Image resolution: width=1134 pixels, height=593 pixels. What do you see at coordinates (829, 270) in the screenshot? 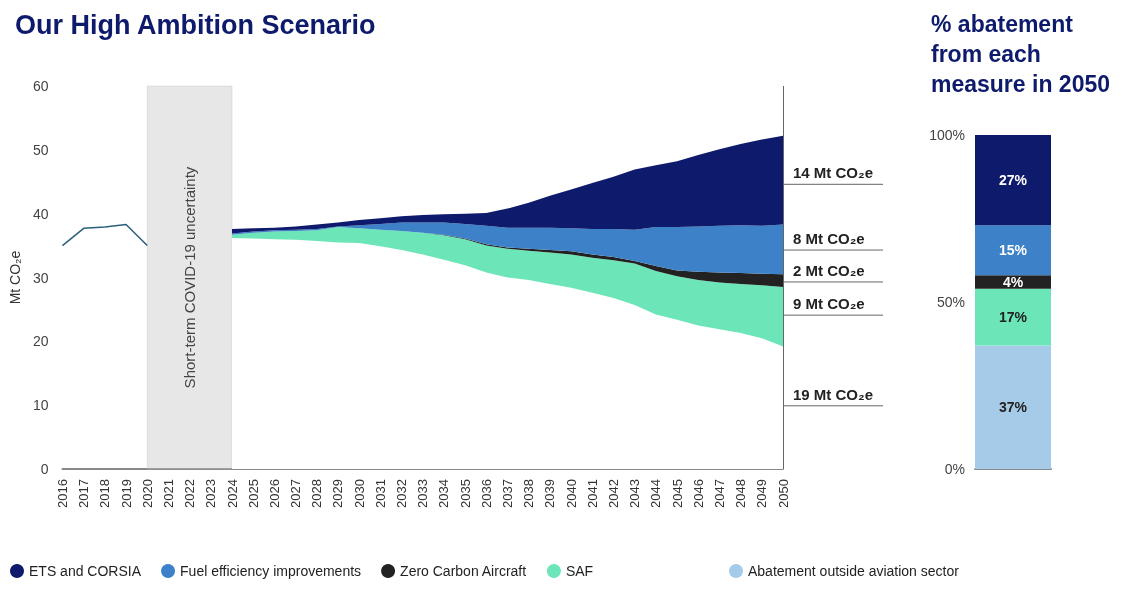
I see `annotation: 2 Mt CO₂e` at bounding box center [829, 270].